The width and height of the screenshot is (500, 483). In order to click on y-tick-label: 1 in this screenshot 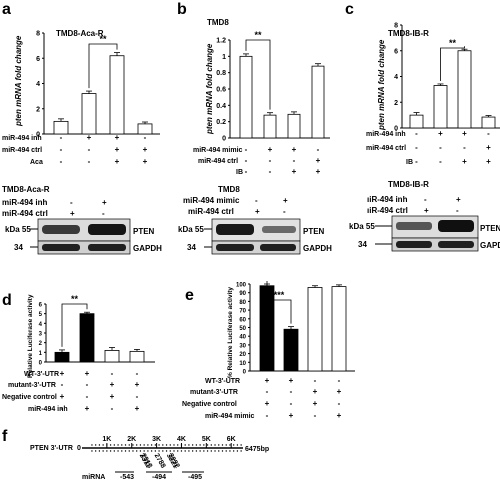, I will do `click(224, 57)`.